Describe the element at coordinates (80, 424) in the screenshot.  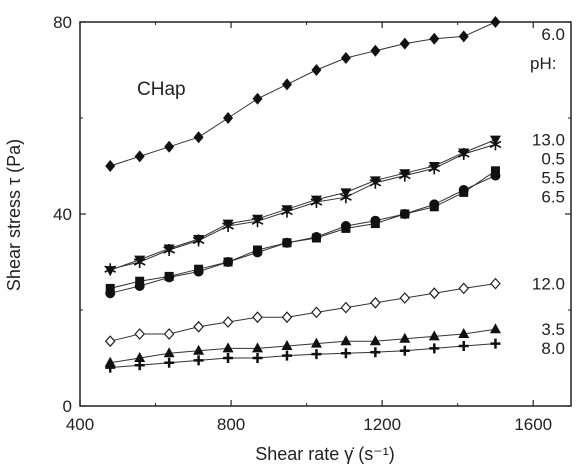
I see `x-tick-label: 400` at that location.